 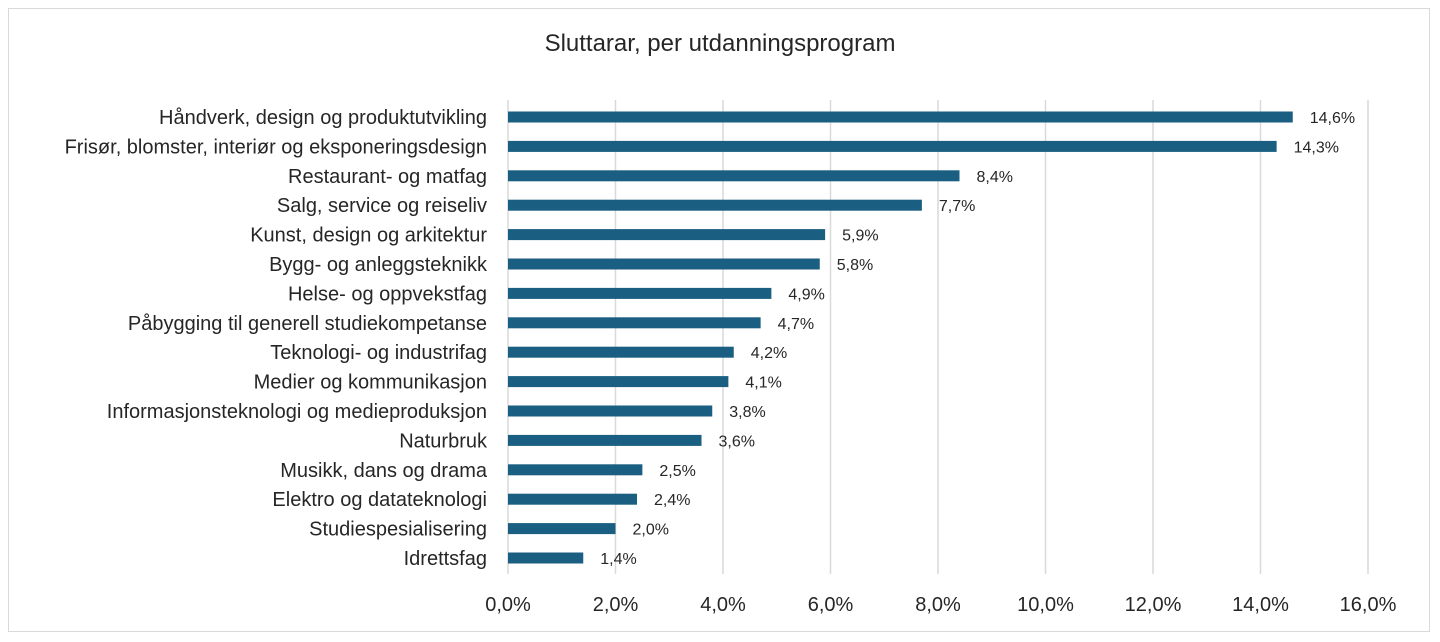 I want to click on category-label: Helse- og oppvekstfag, so click(x=387, y=294).